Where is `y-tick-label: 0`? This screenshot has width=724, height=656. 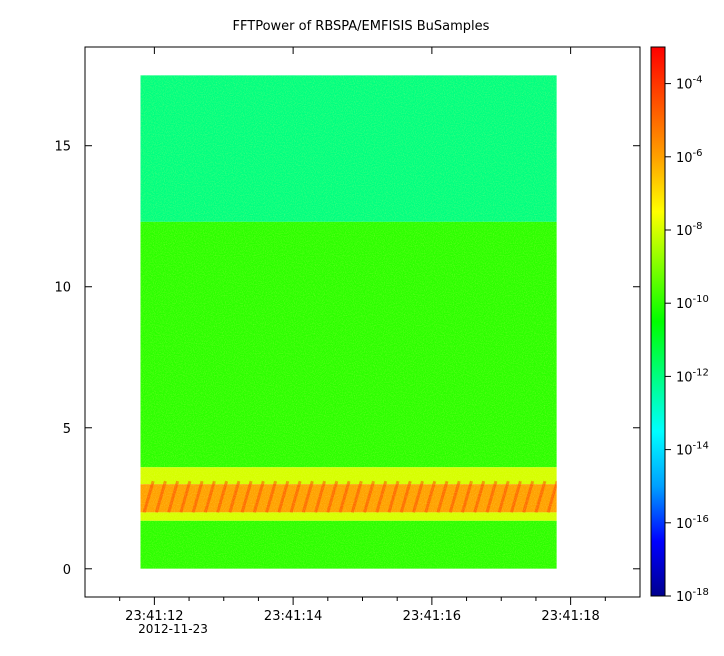
y-tick-label: 0 is located at coordinates (67, 570).